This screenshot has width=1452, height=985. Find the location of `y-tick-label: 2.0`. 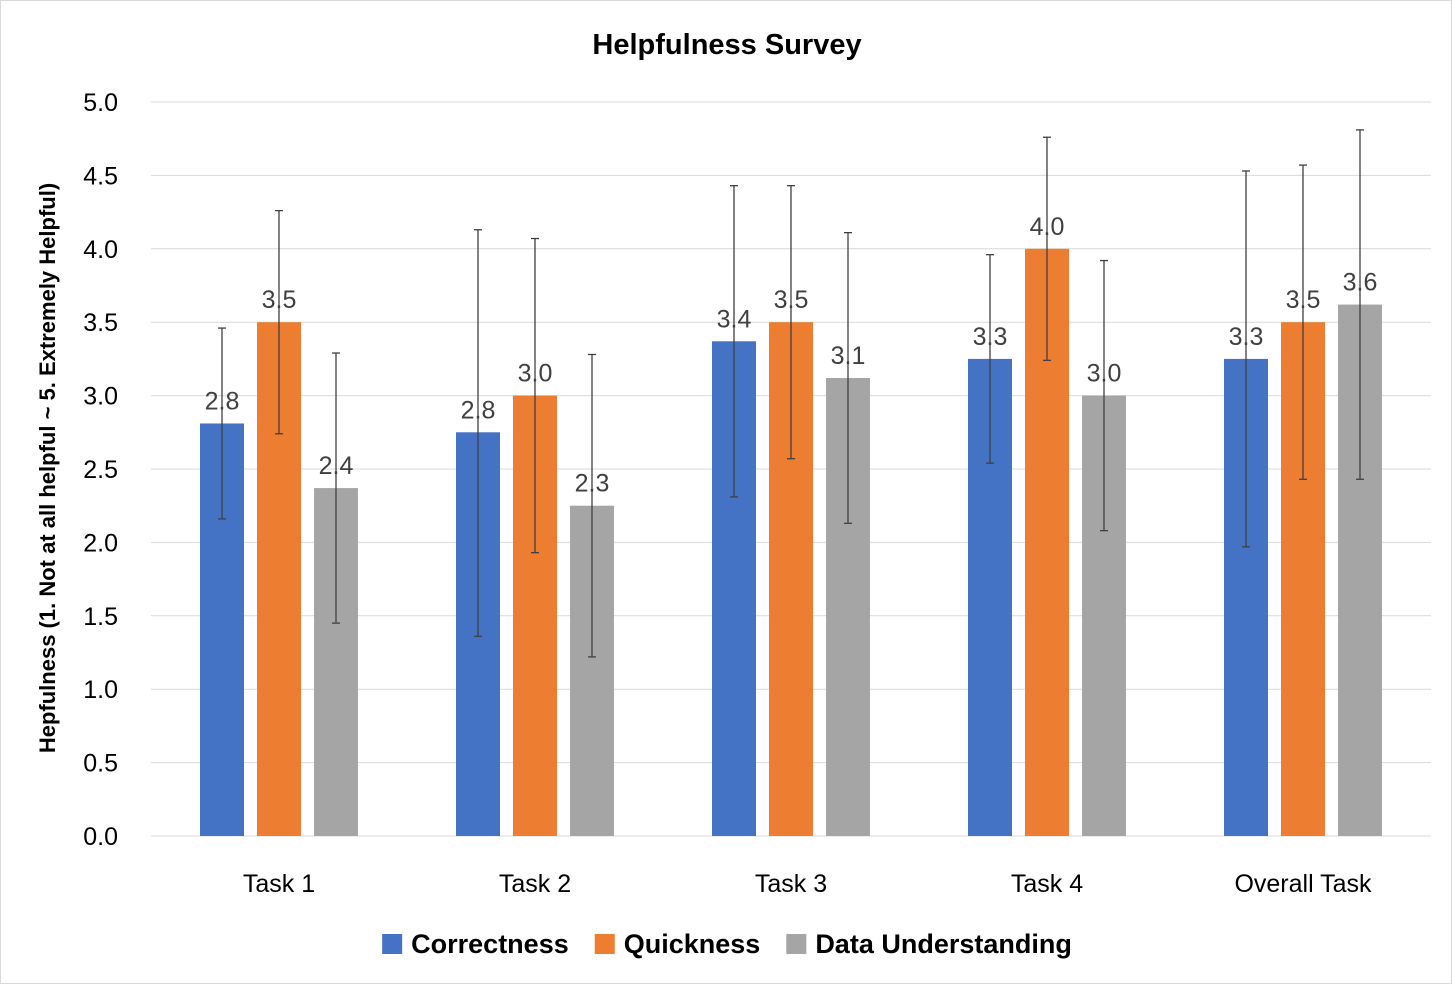

y-tick-label: 2.0 is located at coordinates (100, 543).